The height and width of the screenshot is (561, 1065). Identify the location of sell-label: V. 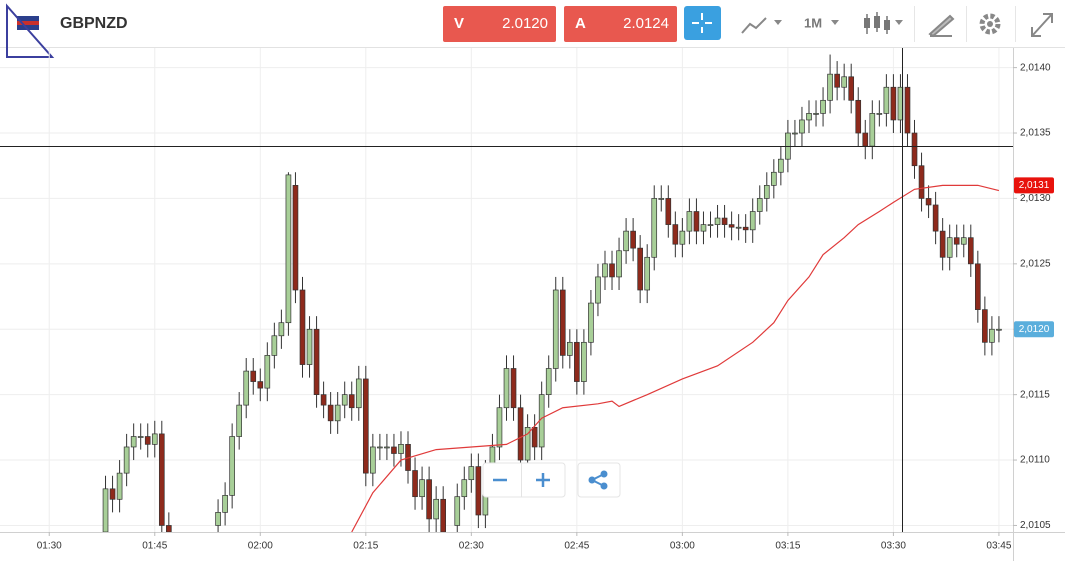
(459, 23).